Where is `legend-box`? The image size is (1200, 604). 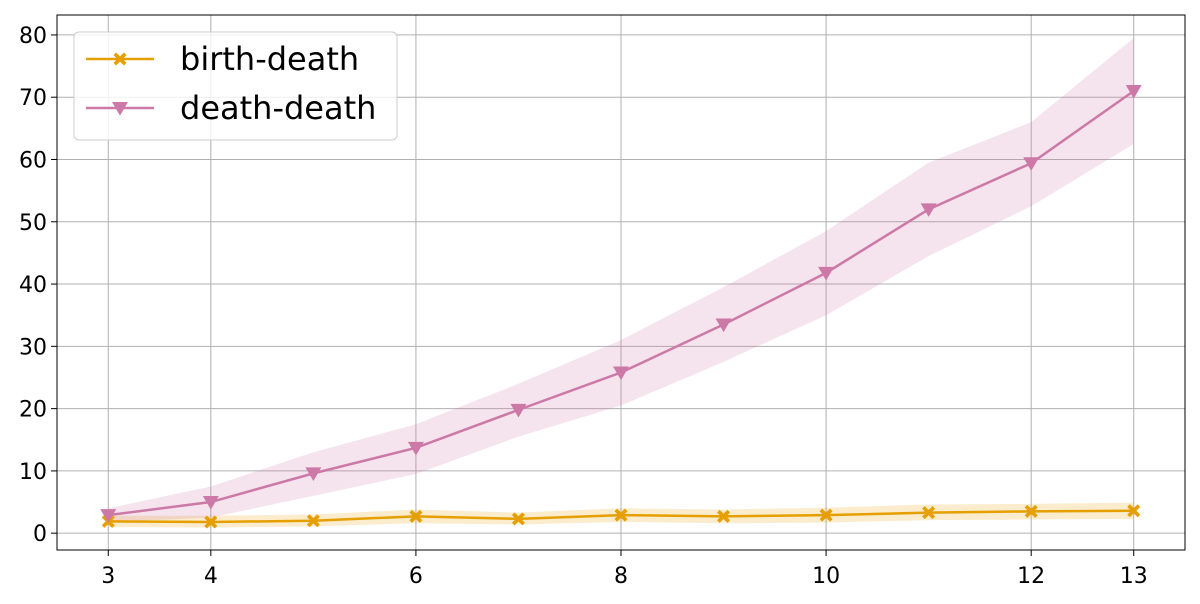
legend-box is located at coordinates (235, 86).